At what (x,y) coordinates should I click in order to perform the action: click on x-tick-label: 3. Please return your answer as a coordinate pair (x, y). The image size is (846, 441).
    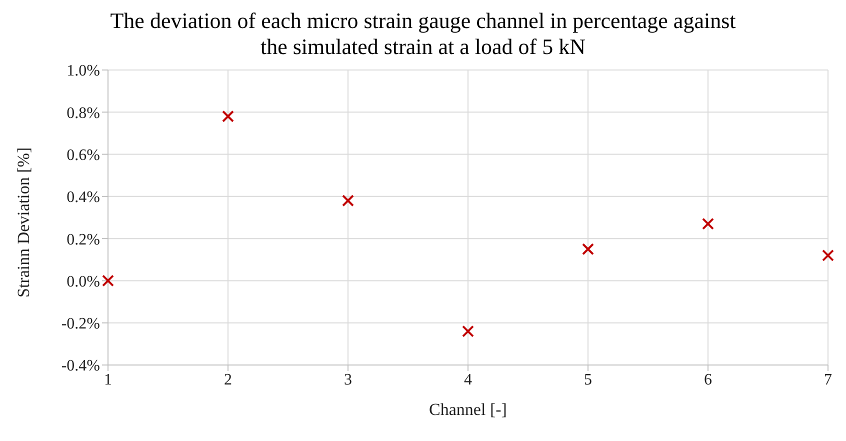
    Looking at the image, I should click on (348, 379).